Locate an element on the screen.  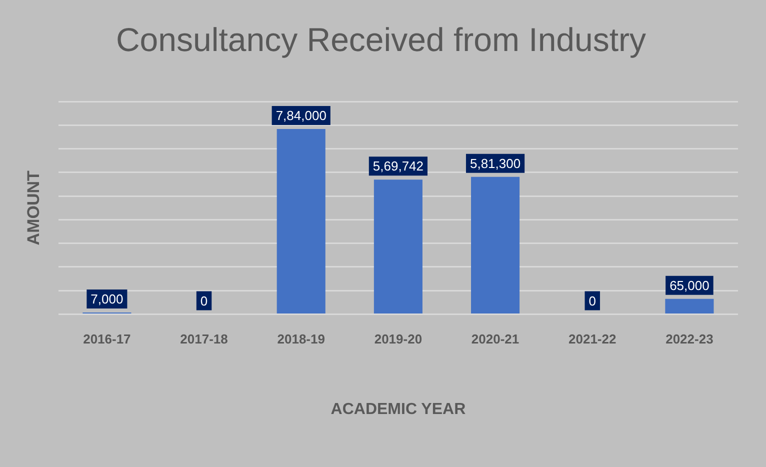
x-tick-label: 2020-21 is located at coordinates (495, 339).